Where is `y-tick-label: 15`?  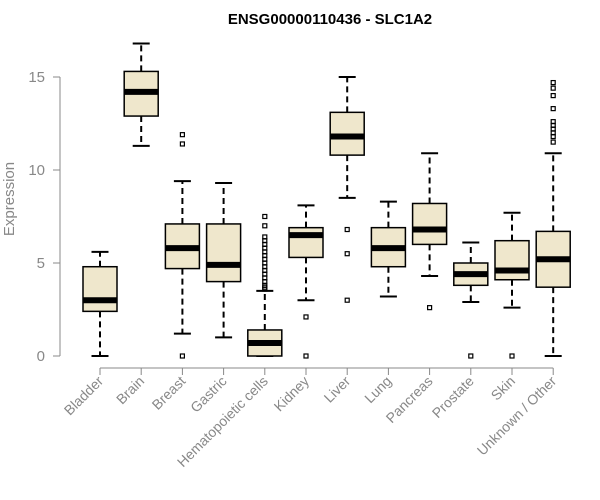
y-tick-label: 15 is located at coordinates (36, 77).